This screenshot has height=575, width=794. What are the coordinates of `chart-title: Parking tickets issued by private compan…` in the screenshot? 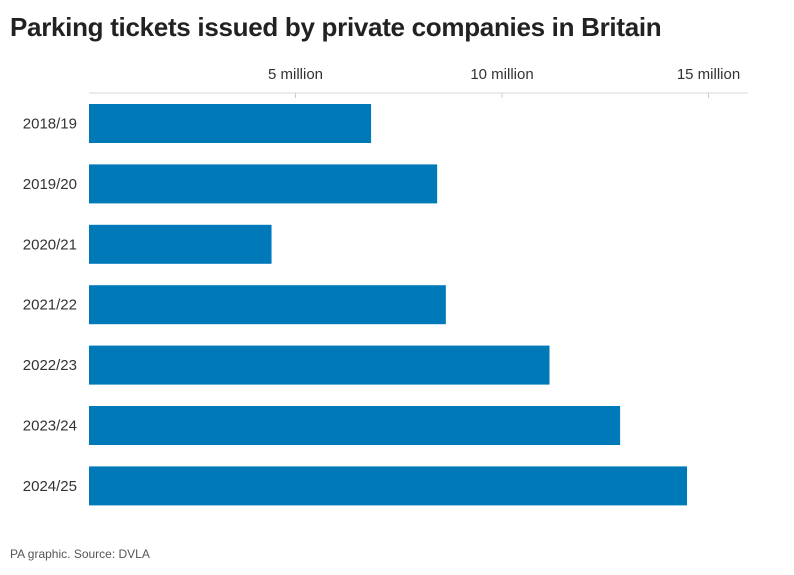 It's located at (336, 27).